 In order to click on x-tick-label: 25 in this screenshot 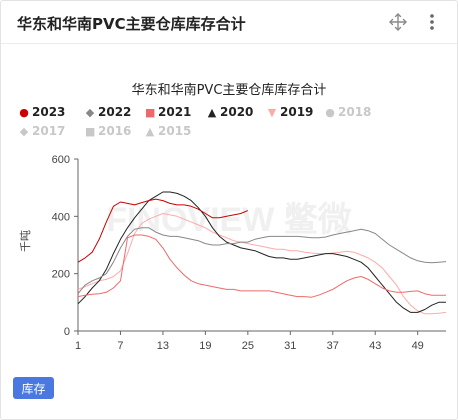, I will do `click(248, 346)`.